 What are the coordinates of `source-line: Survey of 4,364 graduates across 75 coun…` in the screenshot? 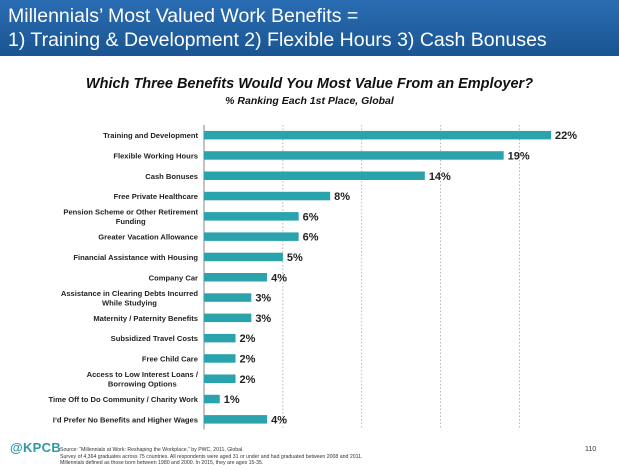 It's located at (211, 456).